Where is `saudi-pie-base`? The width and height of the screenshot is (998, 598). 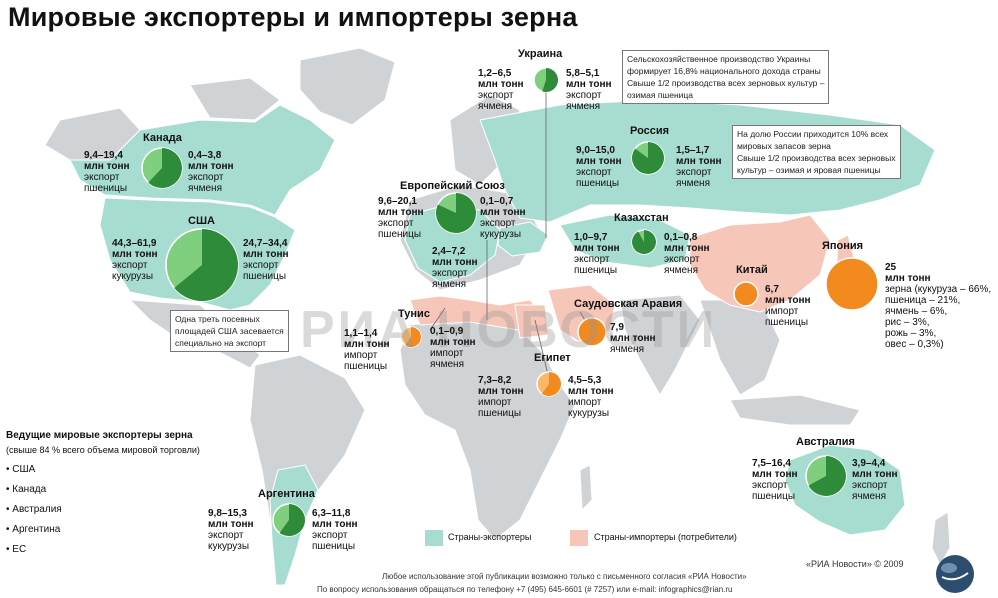
saudi-pie-base is located at coordinates (592, 332).